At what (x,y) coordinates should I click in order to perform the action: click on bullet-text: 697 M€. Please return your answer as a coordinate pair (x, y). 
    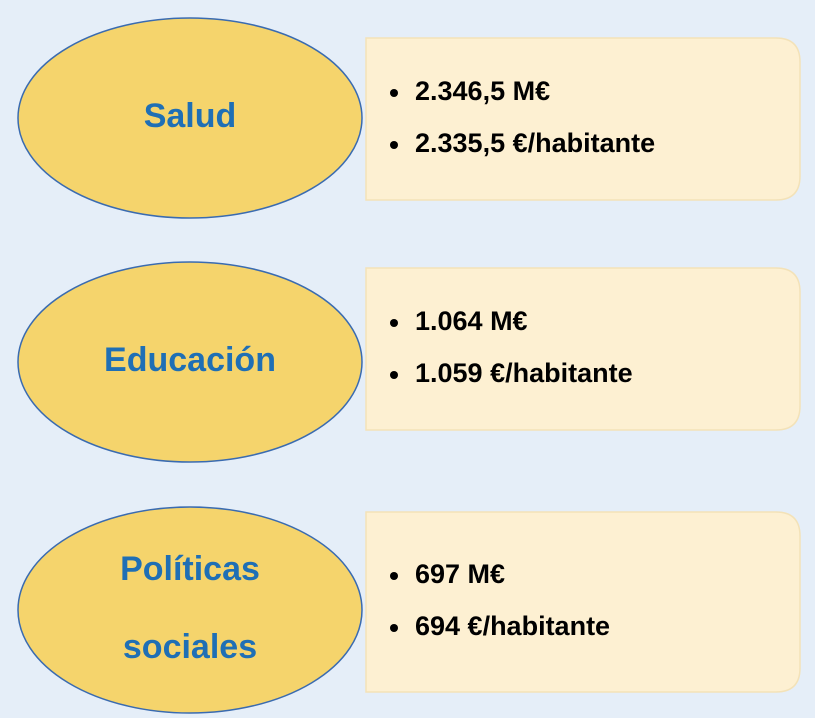
    Looking at the image, I should click on (460, 574).